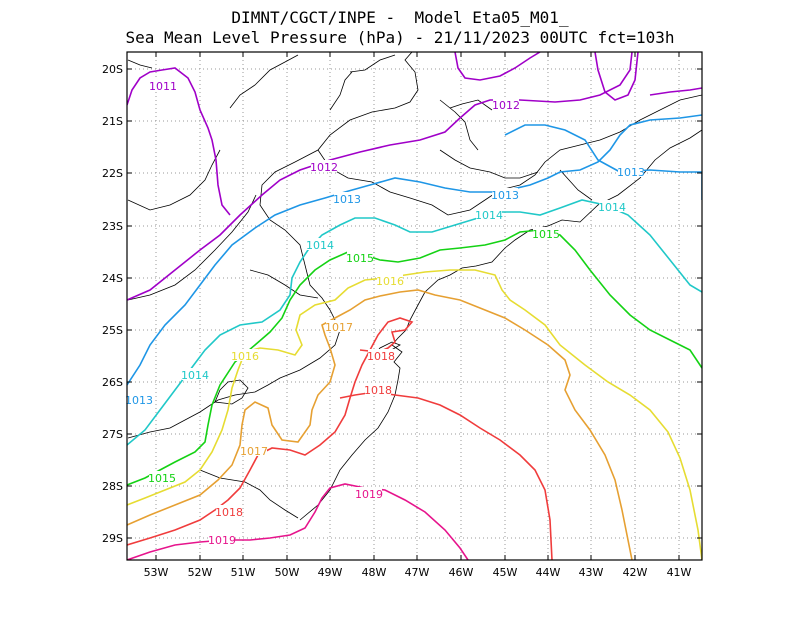  I want to click on lon-label: 50W, so click(287, 572).